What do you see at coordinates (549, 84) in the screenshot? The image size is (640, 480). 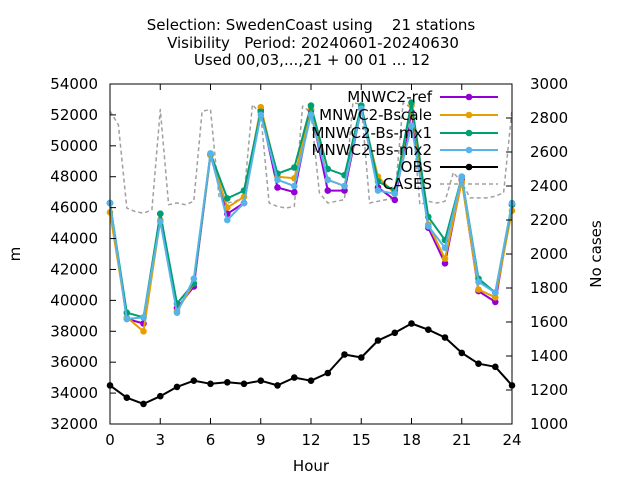 I see `y2-tick-label: 3000` at bounding box center [549, 84].